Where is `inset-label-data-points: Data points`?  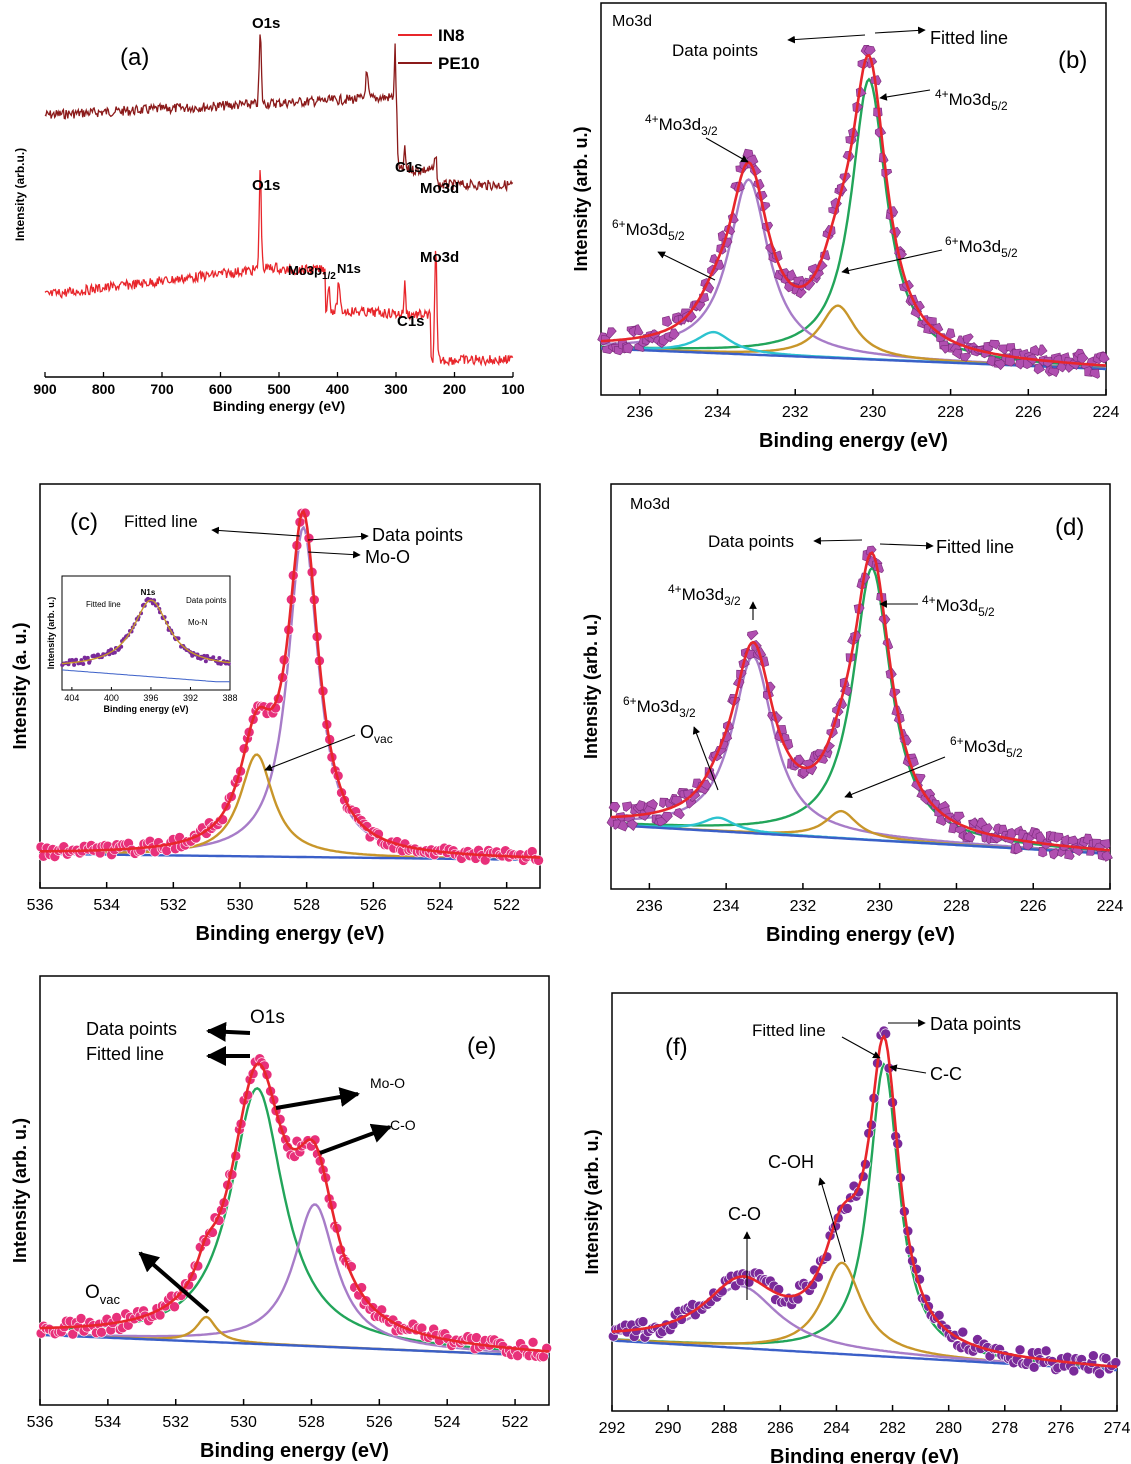
inset-label-data-points: Data points is located at coordinates (206, 600).